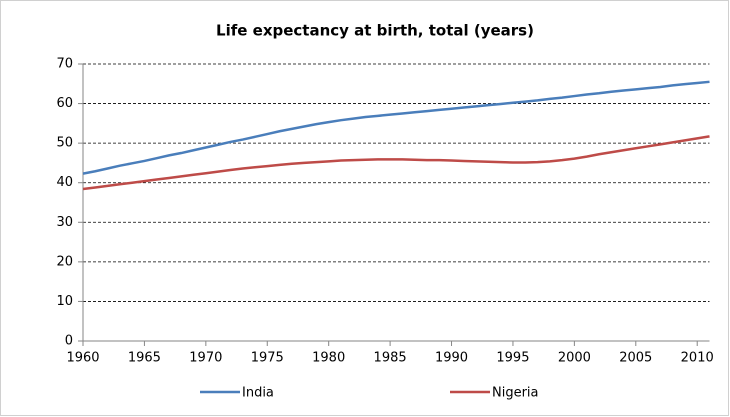 The image size is (730, 417). I want to click on x-tick-label: 1985, so click(390, 358).